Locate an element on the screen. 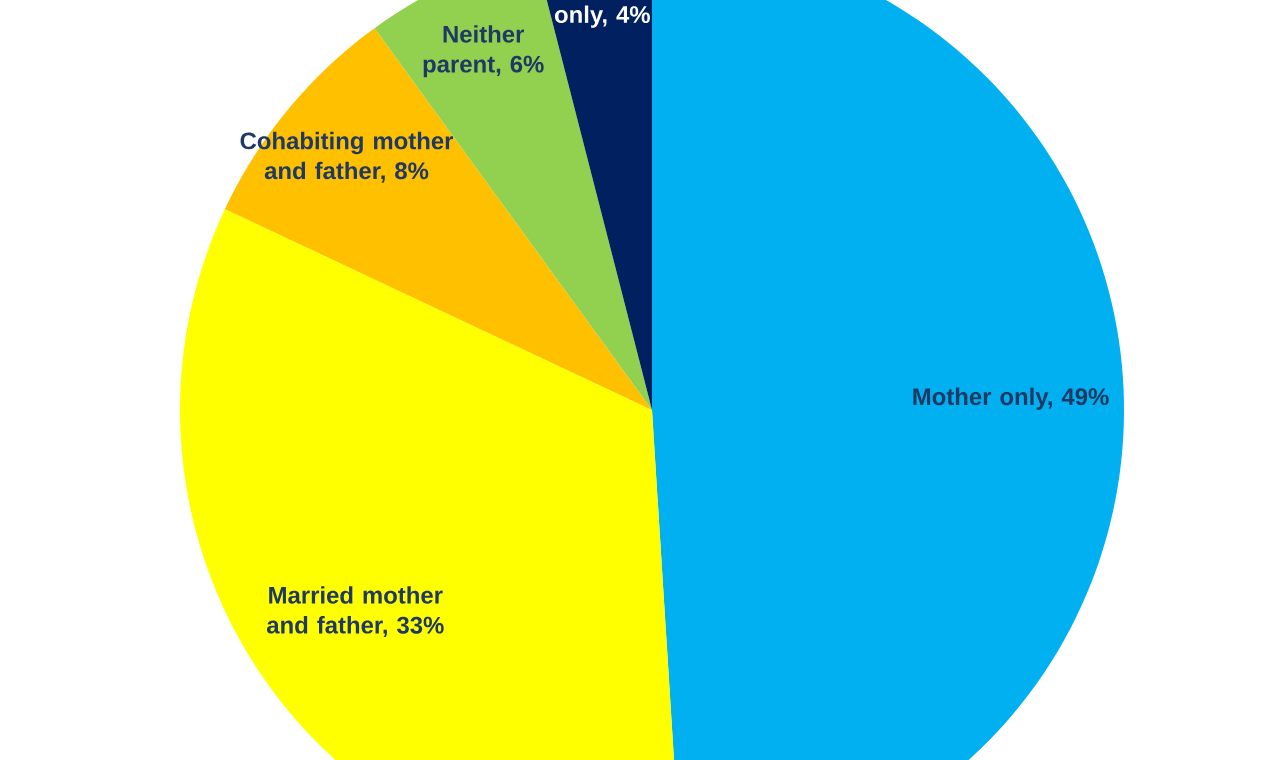  slice-label: Married mother and father, 33% is located at coordinates (355, 612).